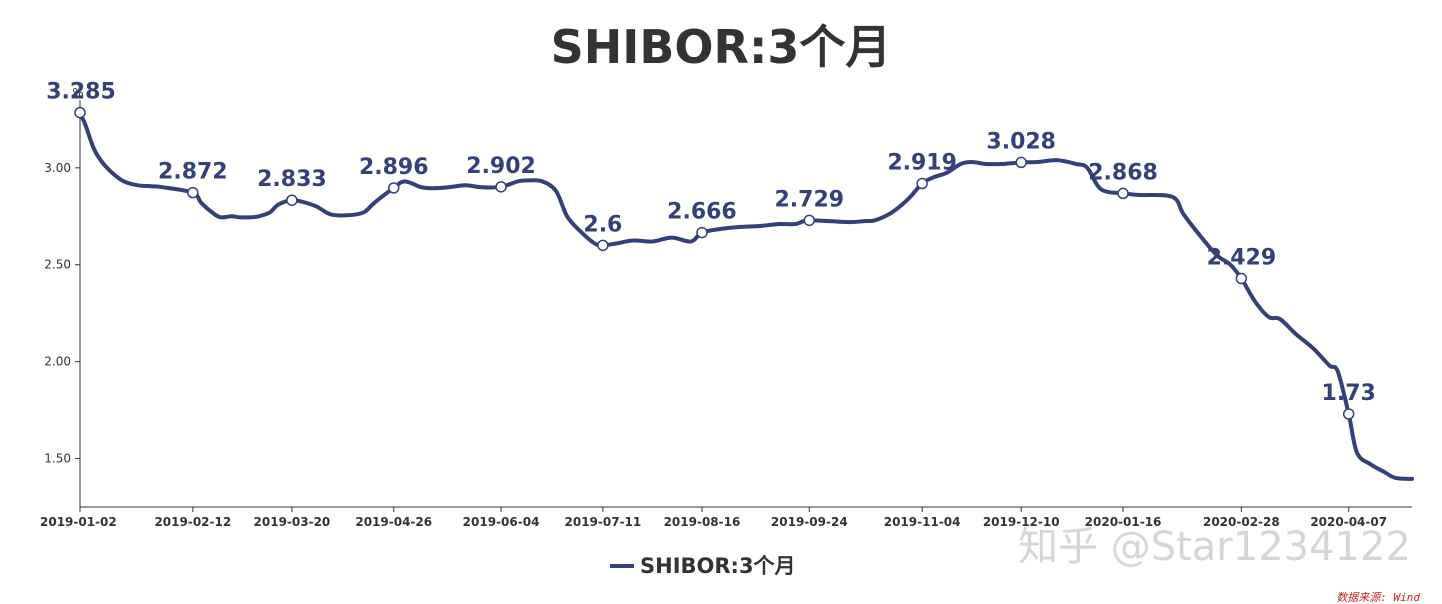 The image size is (1442, 604). I want to click on data-label: 2.868, so click(1123, 172).